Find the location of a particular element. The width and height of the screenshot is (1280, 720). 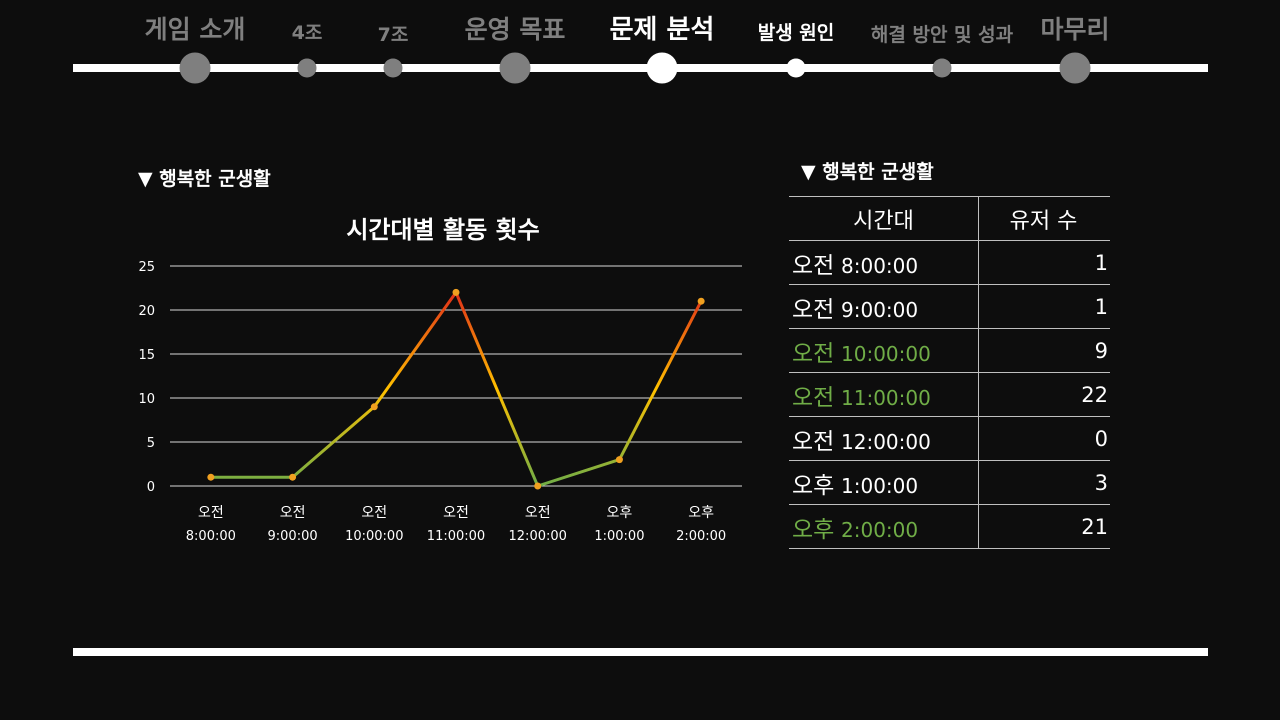

table-cell-users: 0 is located at coordinates (1044, 438).